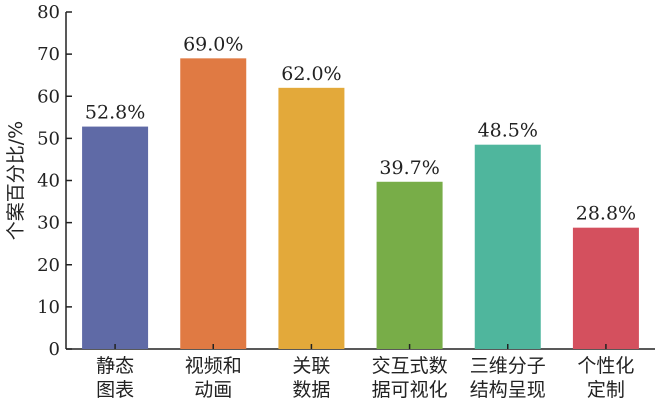  Describe the element at coordinates (213, 390) in the screenshot. I see `category-label: 动画` at that location.